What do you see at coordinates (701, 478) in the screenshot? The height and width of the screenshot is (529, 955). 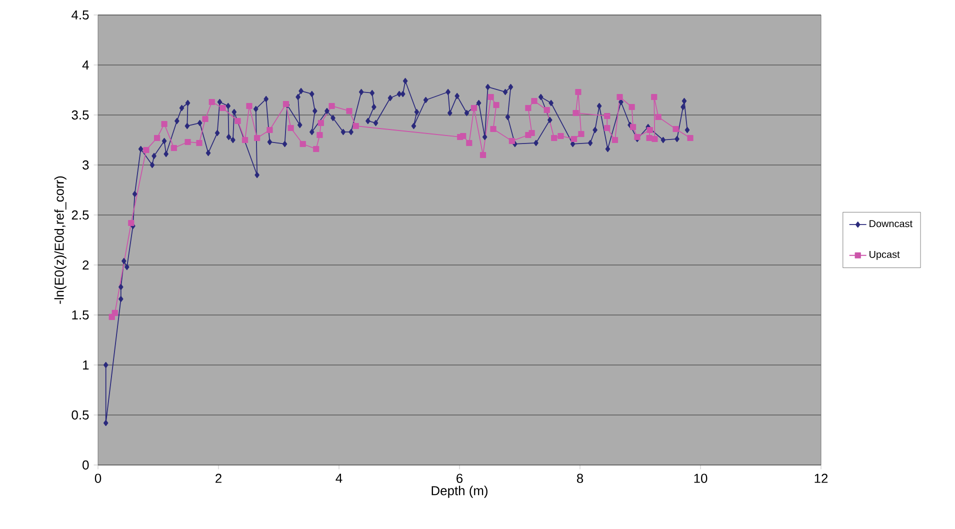 I see `x-tick-label: 10` at bounding box center [701, 478].